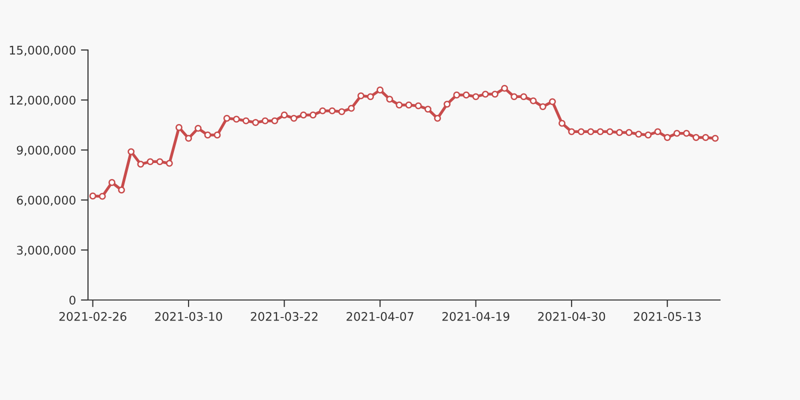  What do you see at coordinates (72, 300) in the screenshot?
I see `y-tick-label: 0` at bounding box center [72, 300].